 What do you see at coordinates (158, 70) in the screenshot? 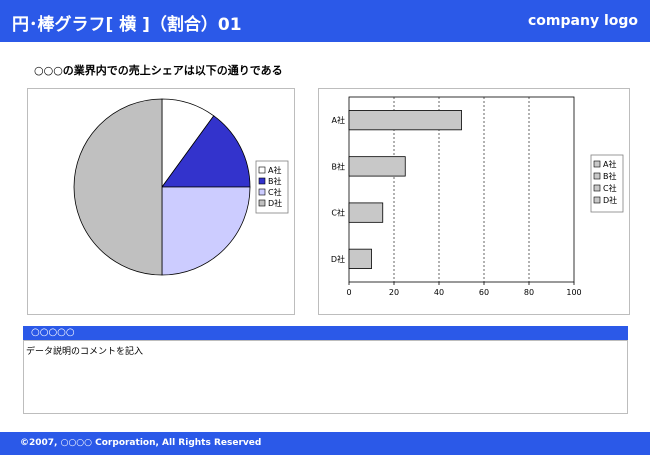
I see `chart-subtitle: ○○○の業界内での売上シェアは以下の通りである` at bounding box center [158, 70].